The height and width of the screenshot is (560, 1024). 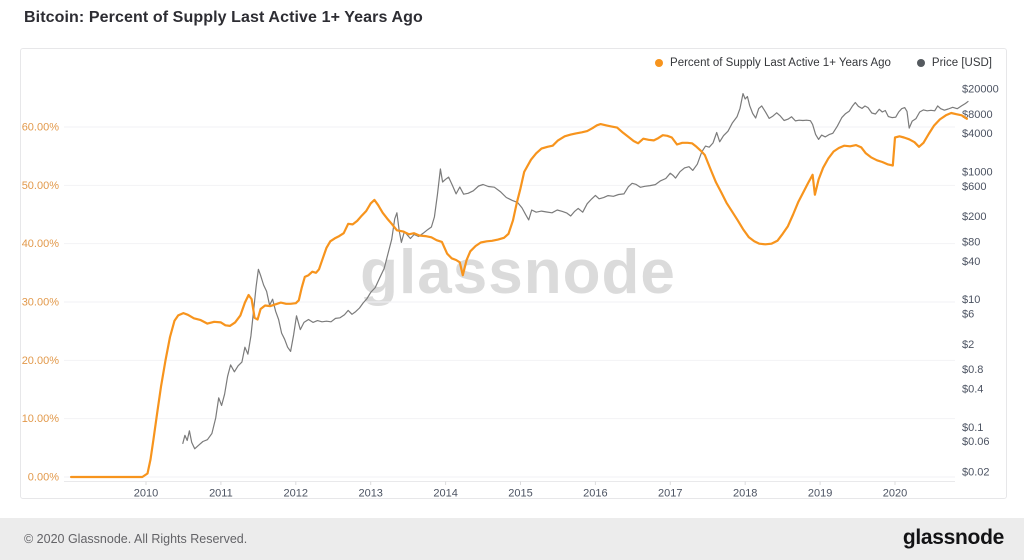 I want to click on legend-item-price: Price [USD], so click(x=954, y=63).